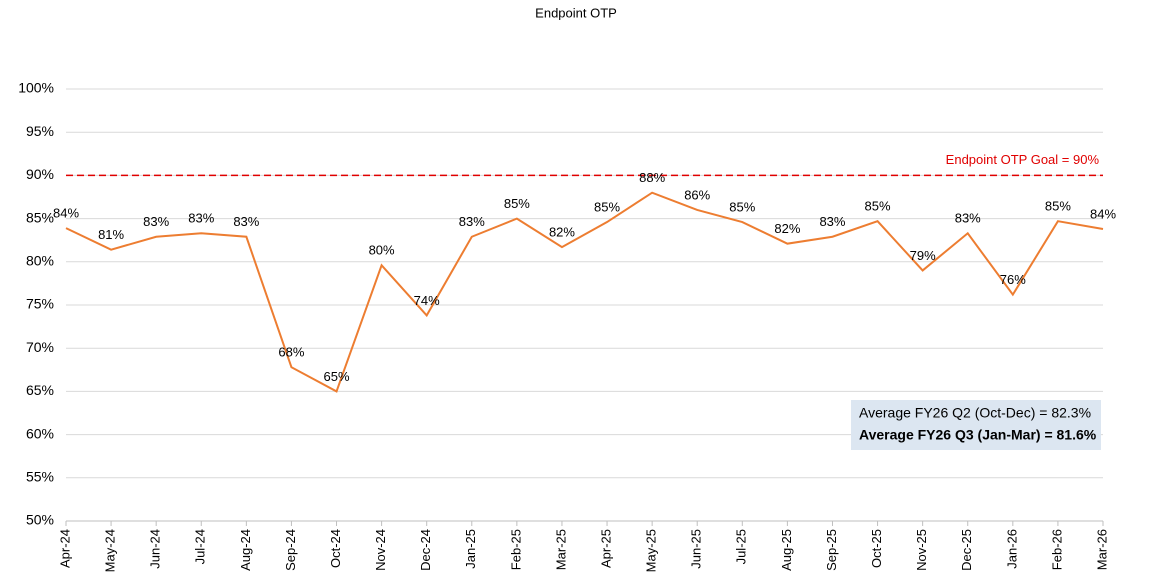  Describe the element at coordinates (470, 549) in the screenshot. I see `x-tick-label: Jan-25` at that location.